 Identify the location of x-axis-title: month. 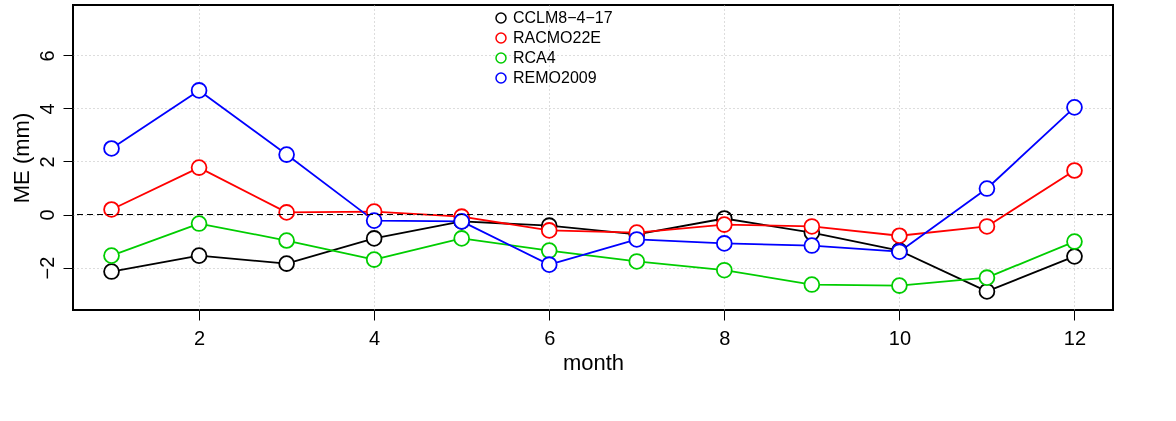
(593, 362).